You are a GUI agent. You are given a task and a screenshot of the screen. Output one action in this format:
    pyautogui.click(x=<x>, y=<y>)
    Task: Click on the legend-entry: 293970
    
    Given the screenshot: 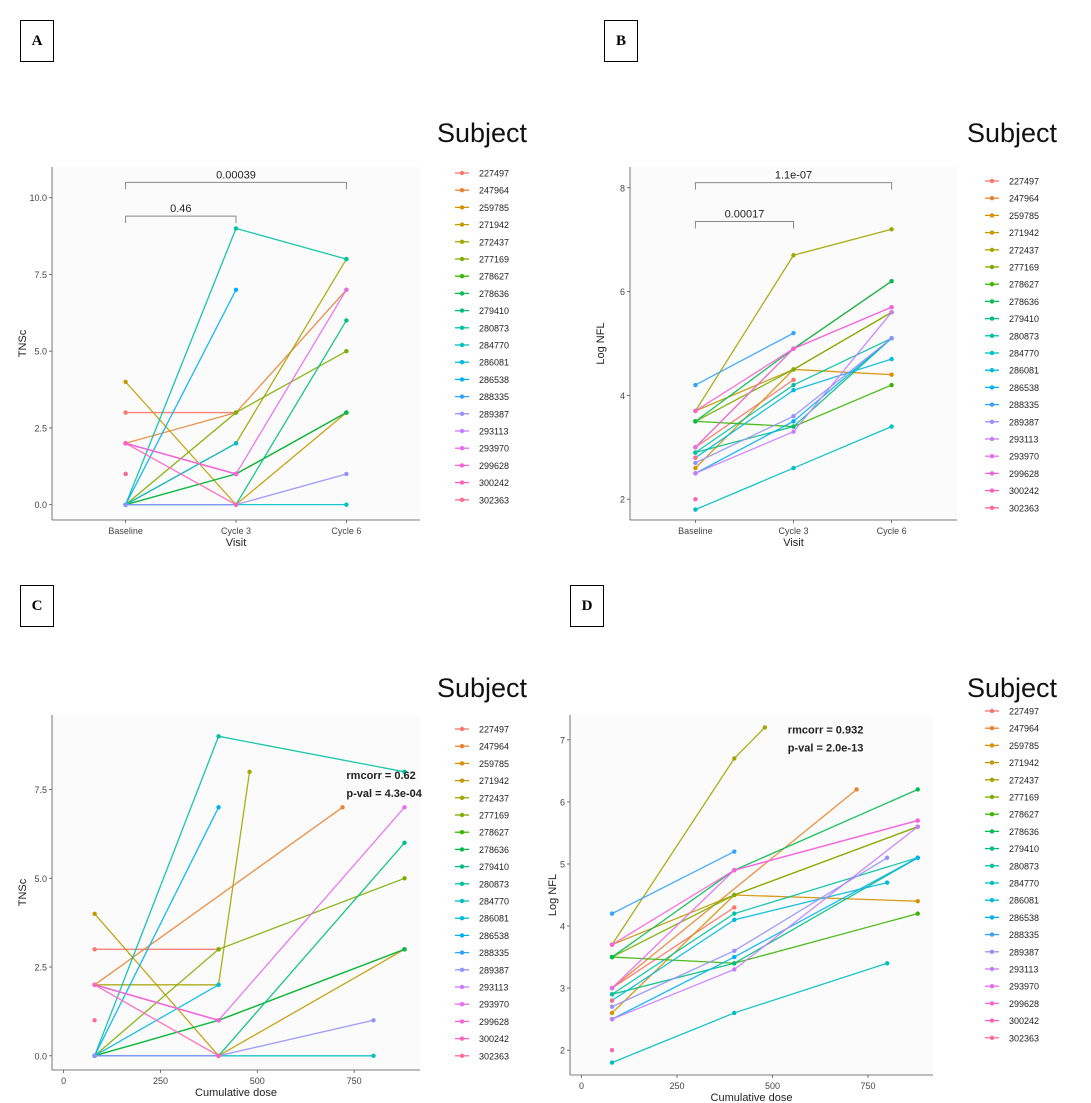 What is the action you would take?
    pyautogui.click(x=1024, y=457)
    